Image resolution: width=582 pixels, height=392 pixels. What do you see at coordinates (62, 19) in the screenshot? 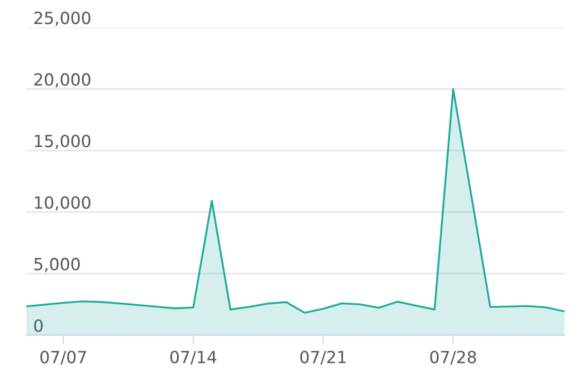
I see `y-tick-label: 25,000` at bounding box center [62, 19].